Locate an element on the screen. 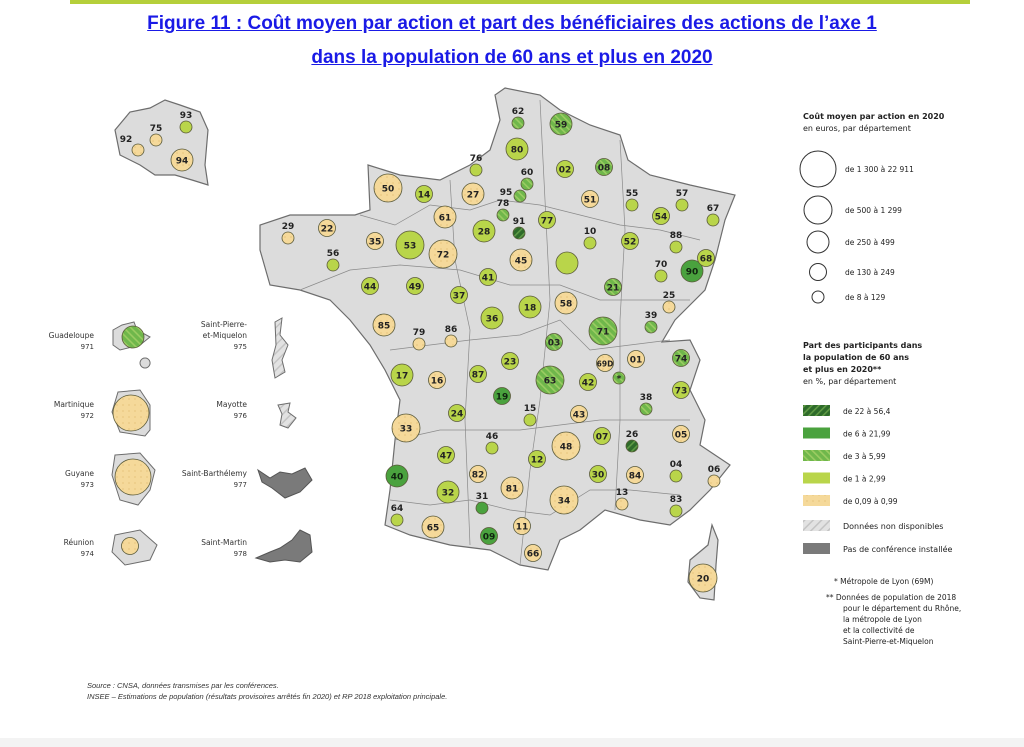 This screenshot has height=747, width=1024. department-label: 80 is located at coordinates (517, 151).